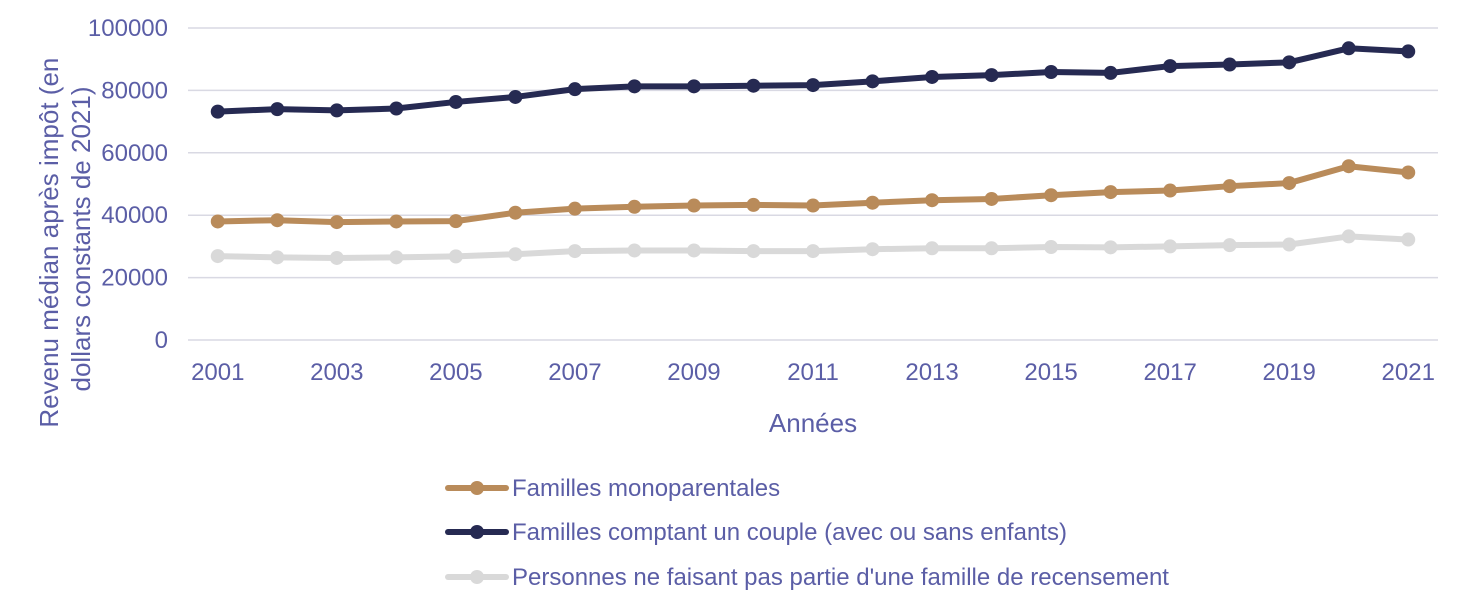 This screenshot has height=613, width=1465. Describe the element at coordinates (455, 372) in the screenshot. I see `x-tick-label: 2005` at that location.